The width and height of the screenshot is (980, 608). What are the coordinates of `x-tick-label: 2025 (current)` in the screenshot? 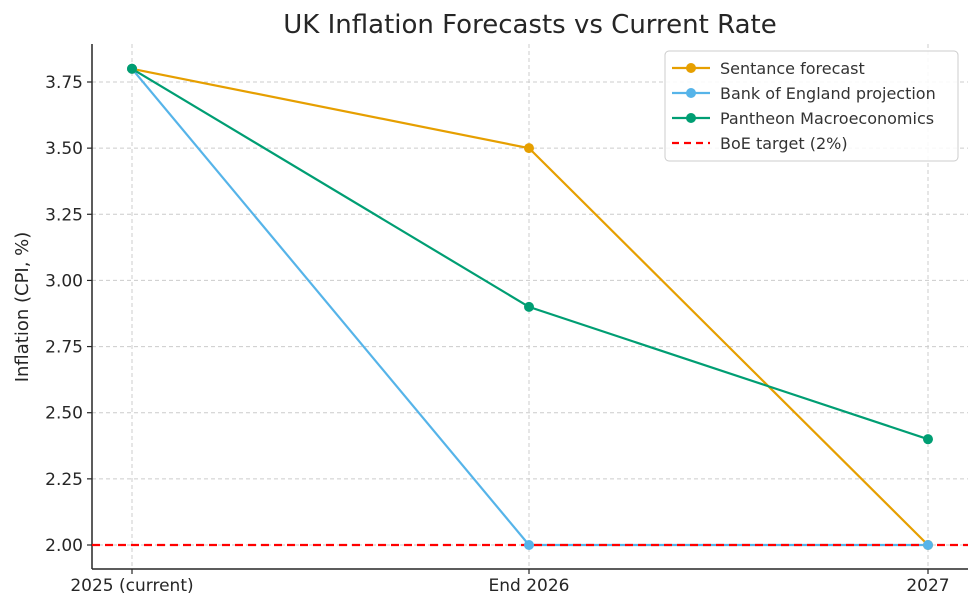 It's located at (131, 586).